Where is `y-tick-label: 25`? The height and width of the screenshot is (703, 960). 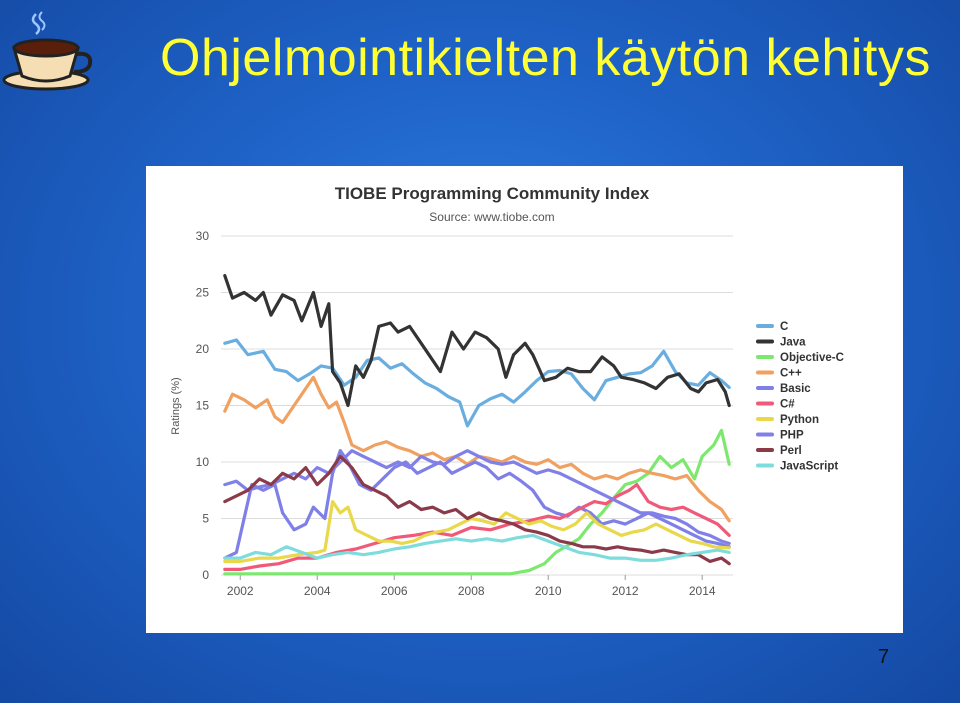
y-tick-label: 25 is located at coordinates (203, 293).